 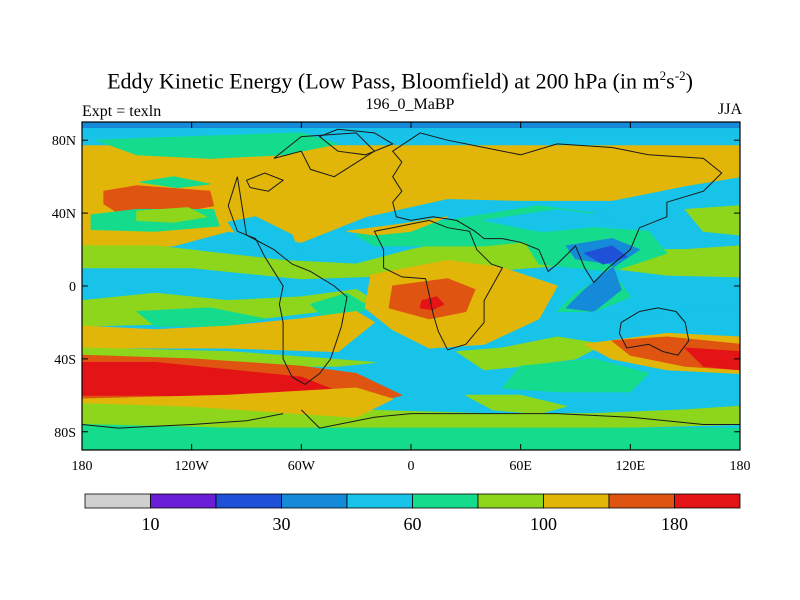 What do you see at coordinates (663, 75) in the screenshot?
I see `title-sup-1: 2` at bounding box center [663, 75].